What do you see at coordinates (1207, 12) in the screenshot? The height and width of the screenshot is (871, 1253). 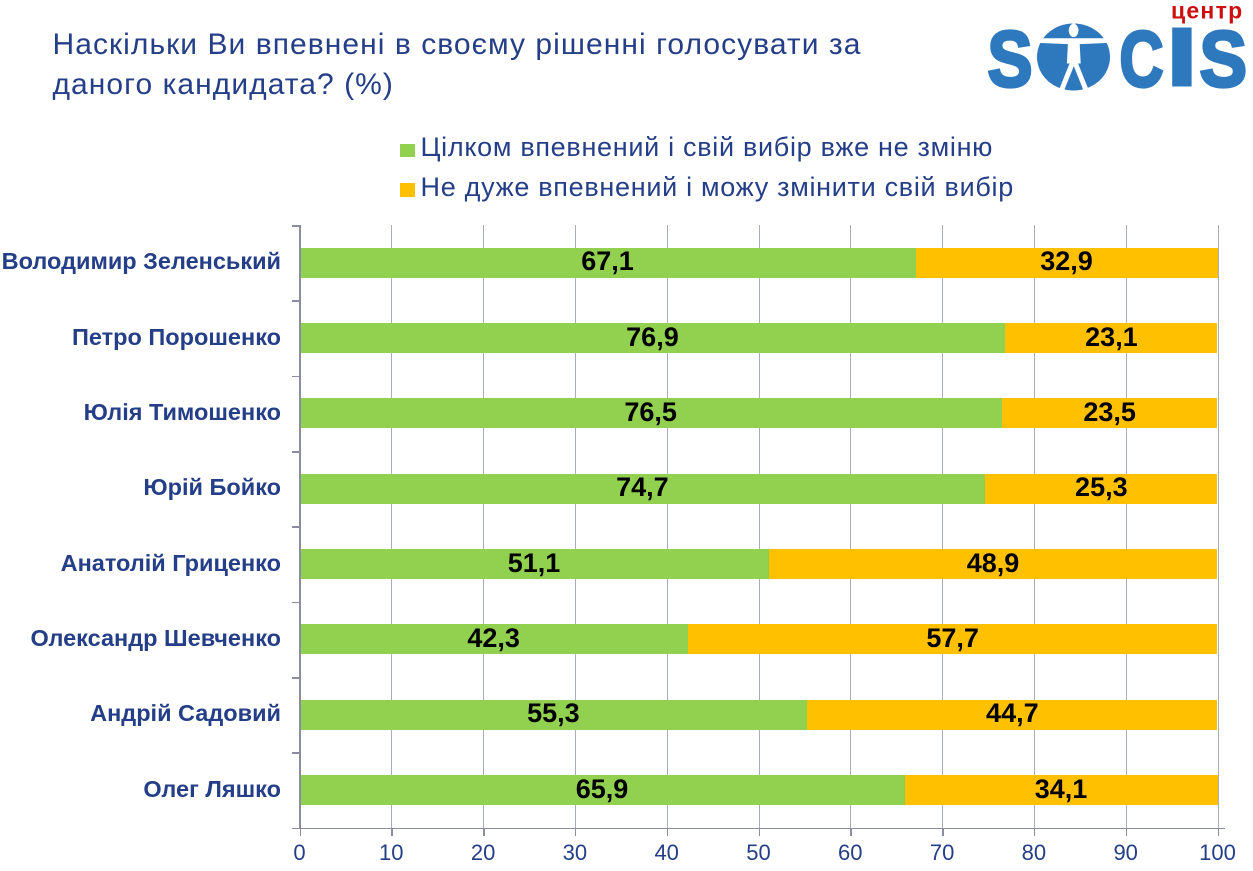 I see `svg-text: центр` at bounding box center [1207, 12].